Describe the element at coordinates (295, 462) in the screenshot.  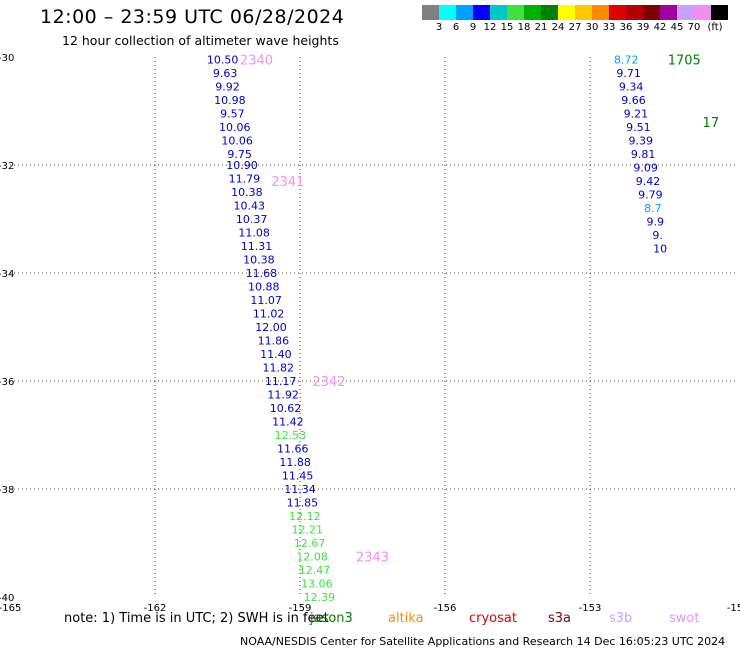
I see `wave-height-value: 11.88` at that location.